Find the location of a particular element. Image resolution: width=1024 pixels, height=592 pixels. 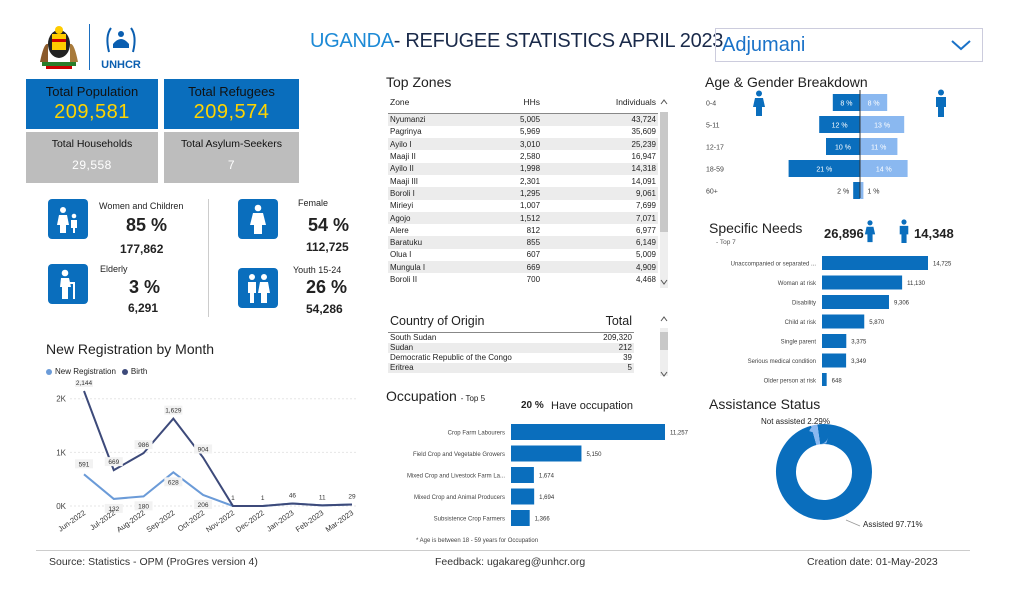

header-divider is located at coordinates (89, 47).